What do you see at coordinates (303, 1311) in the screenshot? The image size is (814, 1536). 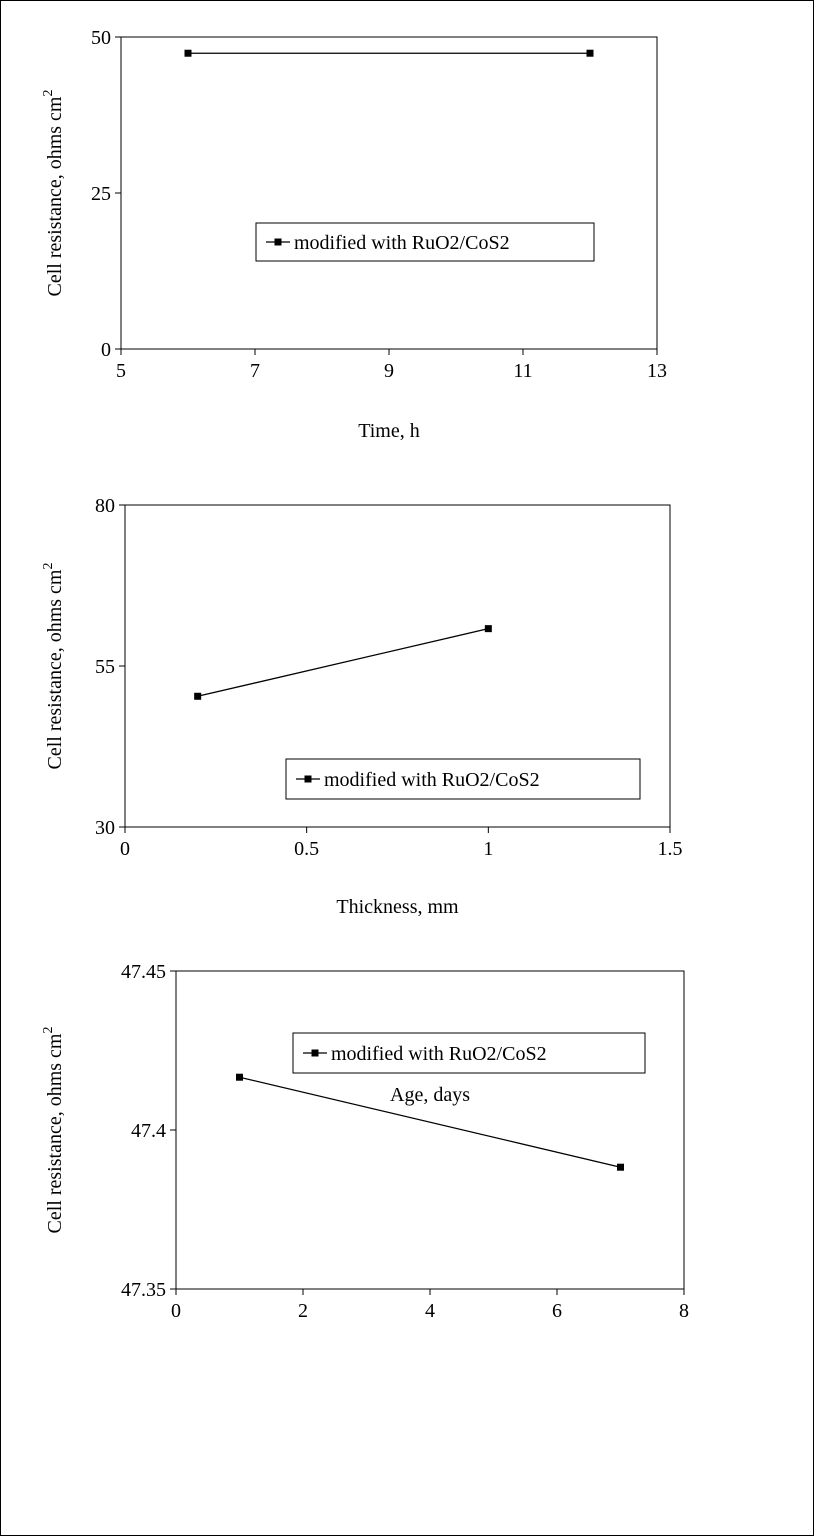 I see `x-tick-label: 2` at bounding box center [303, 1311].